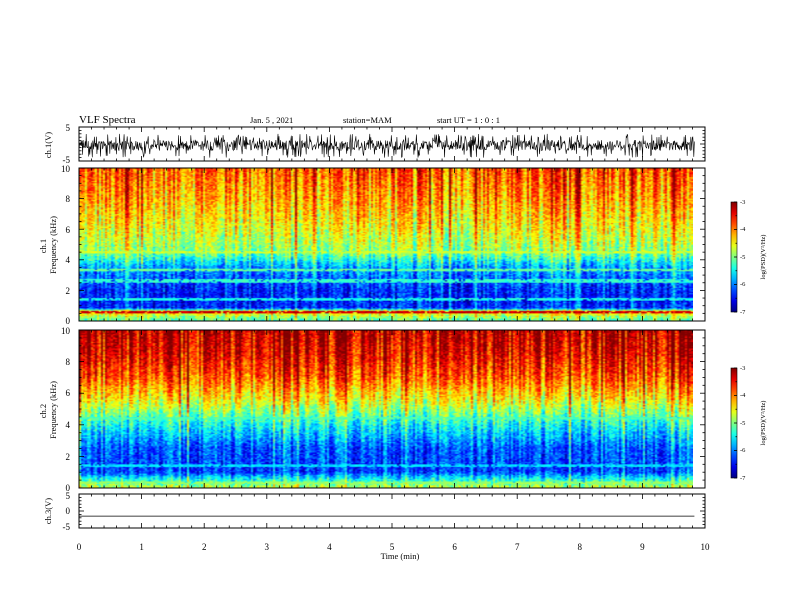 The height and width of the screenshot is (612, 792). What do you see at coordinates (386, 145) in the screenshot?
I see `ch1-waveform-trace` at bounding box center [386, 145].